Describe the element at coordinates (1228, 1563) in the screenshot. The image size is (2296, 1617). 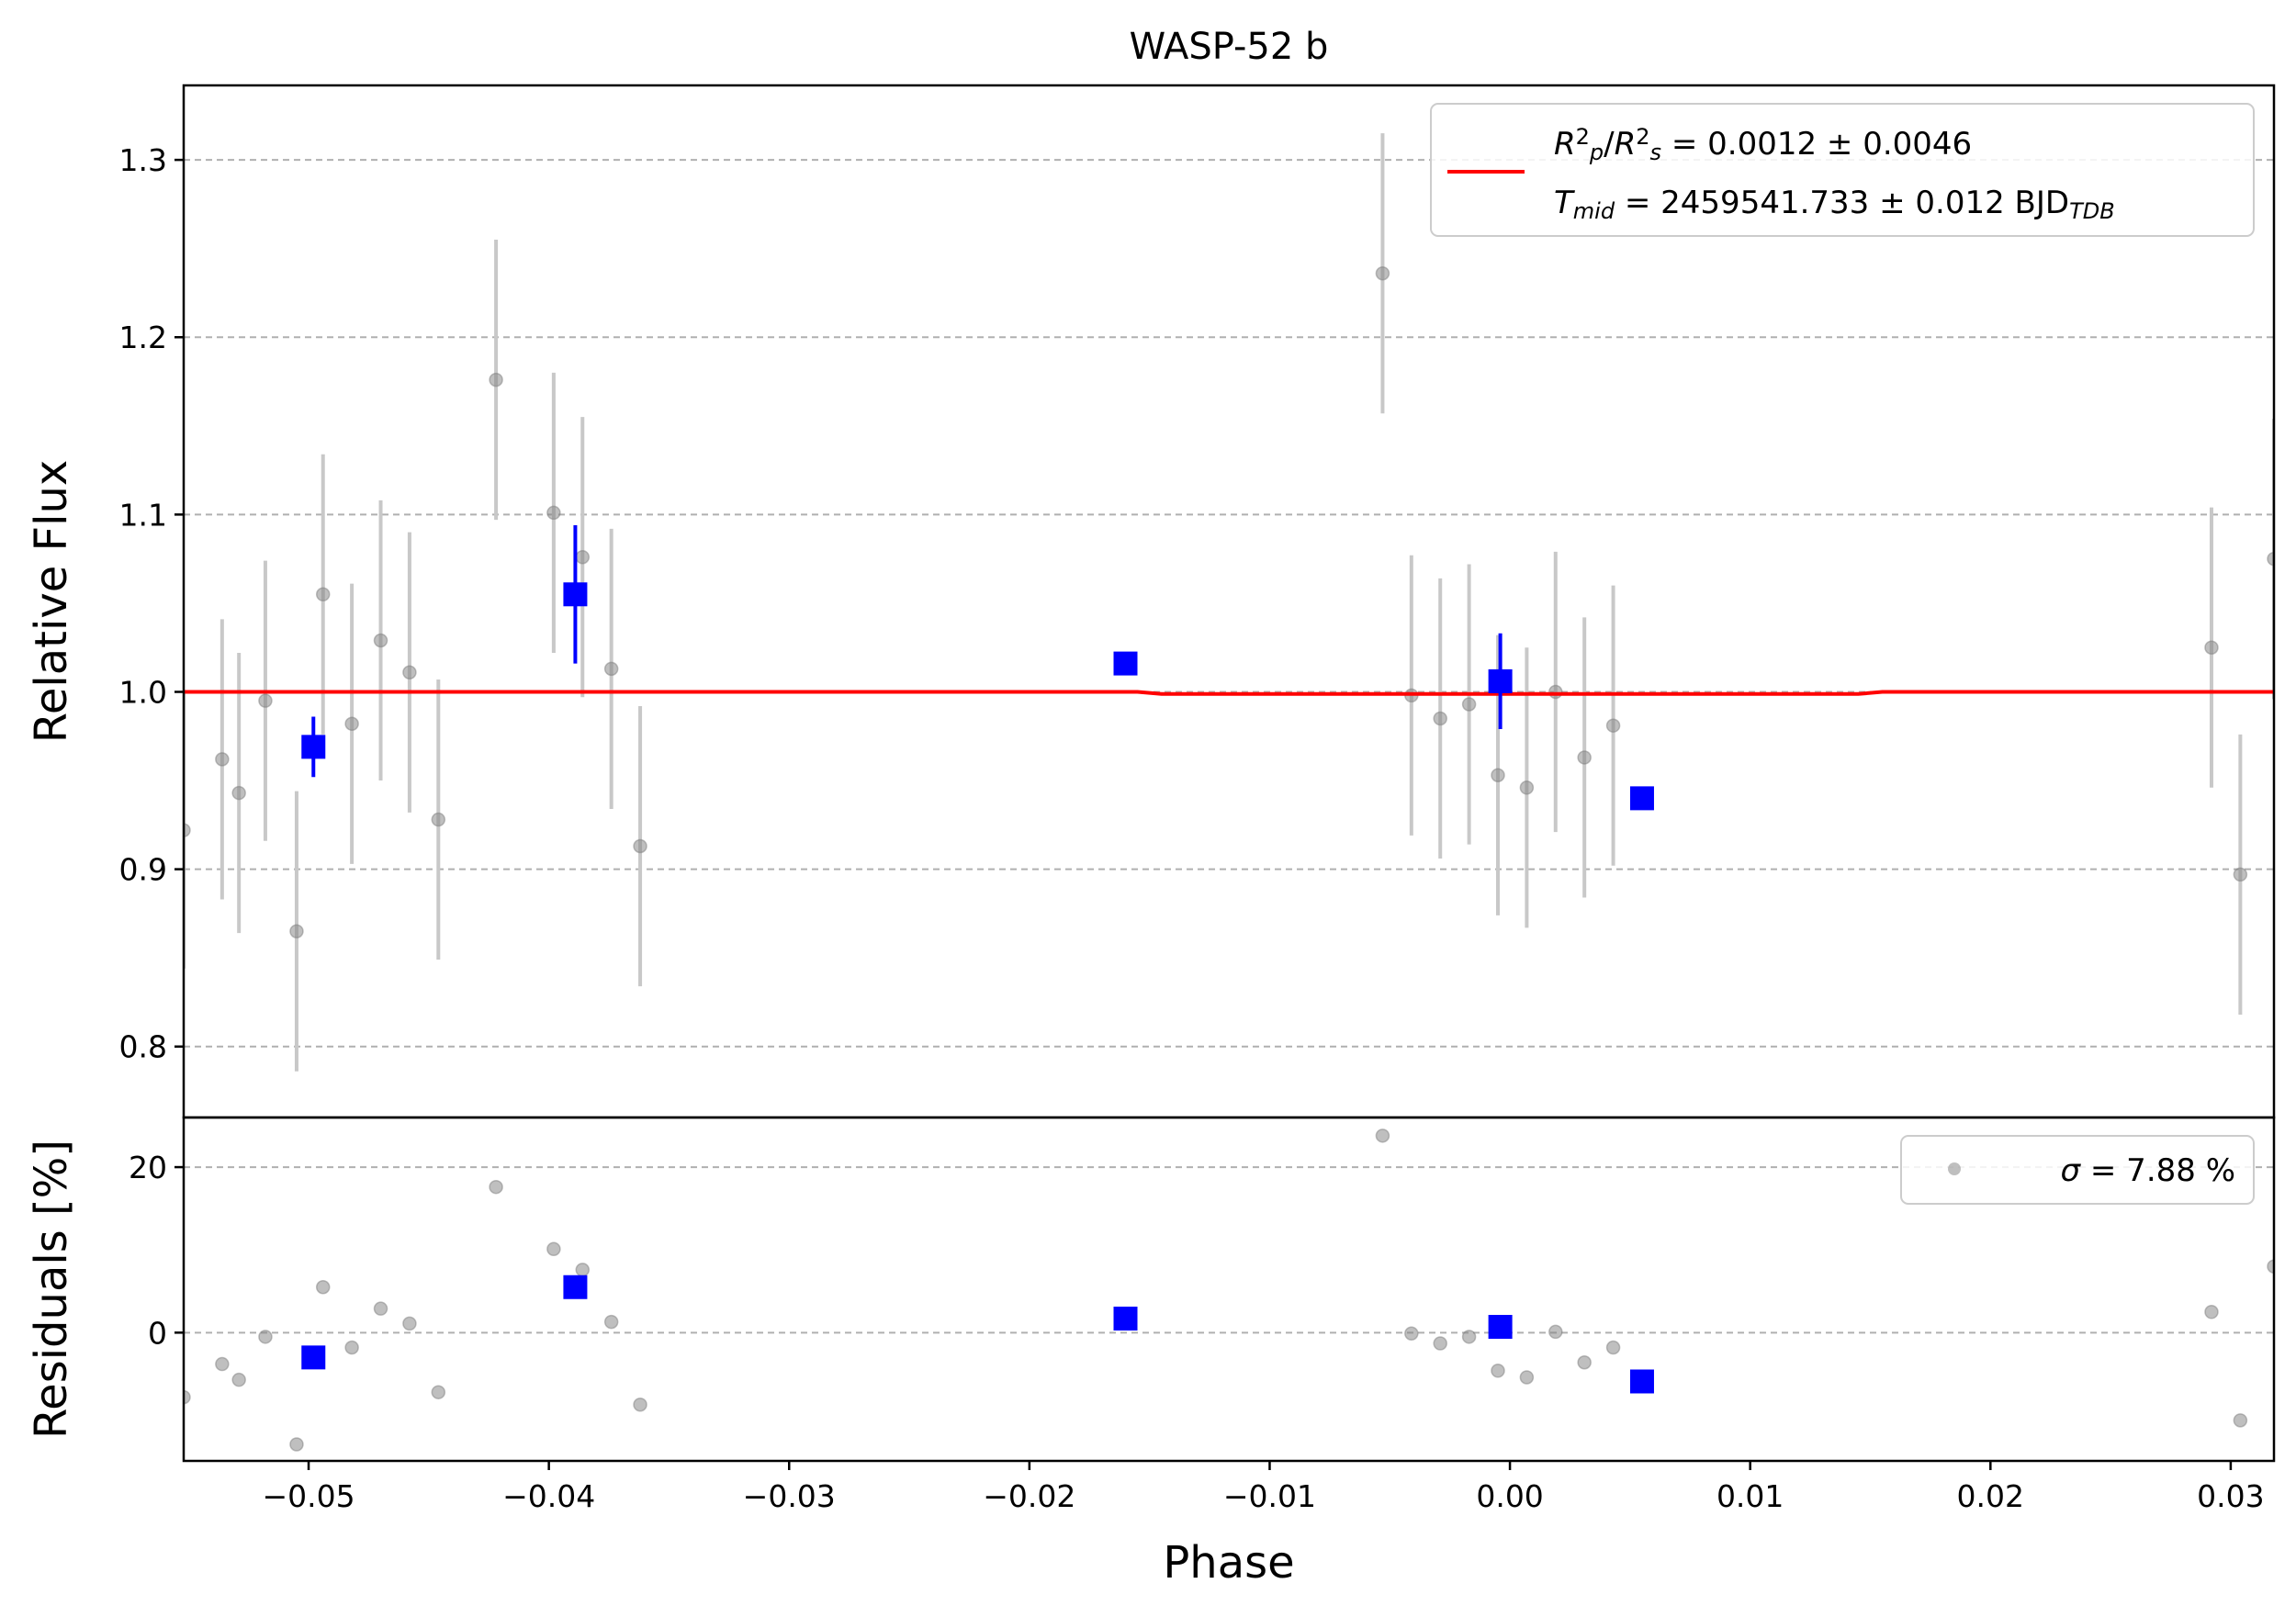
I see `x-axis-label: Phase` at that location.